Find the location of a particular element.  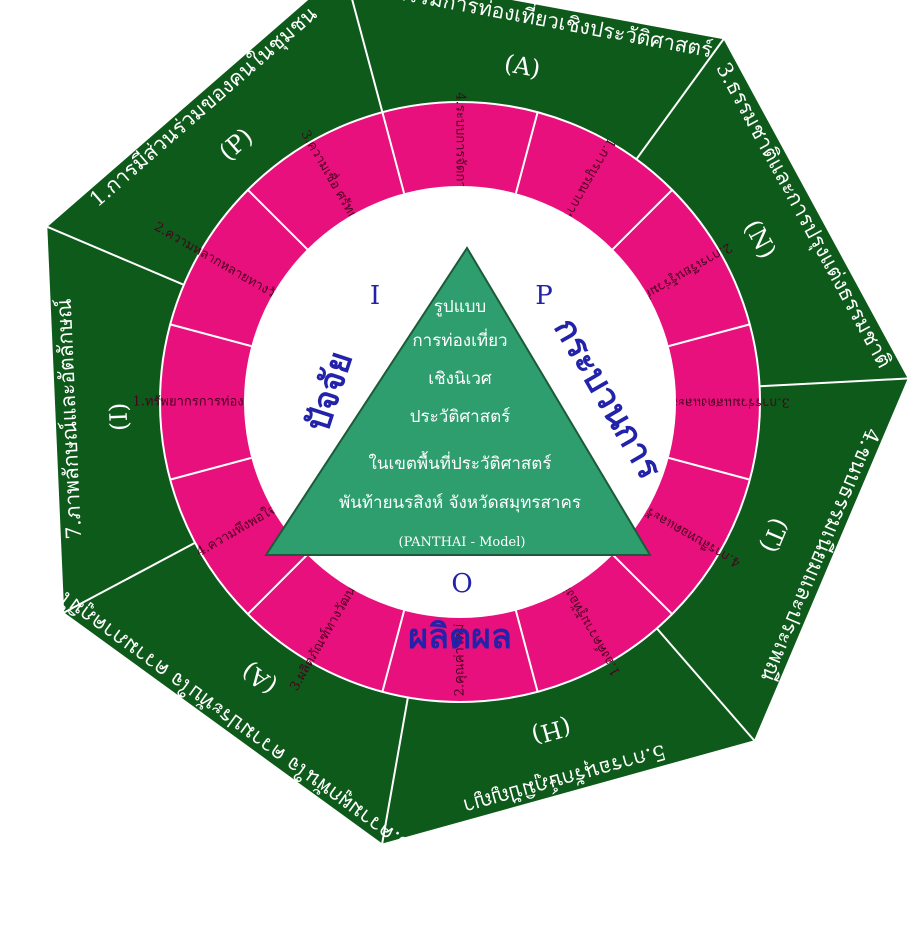

ring-segment-label: 2.คุณค่าใหม่ is located at coordinates (460, 660).